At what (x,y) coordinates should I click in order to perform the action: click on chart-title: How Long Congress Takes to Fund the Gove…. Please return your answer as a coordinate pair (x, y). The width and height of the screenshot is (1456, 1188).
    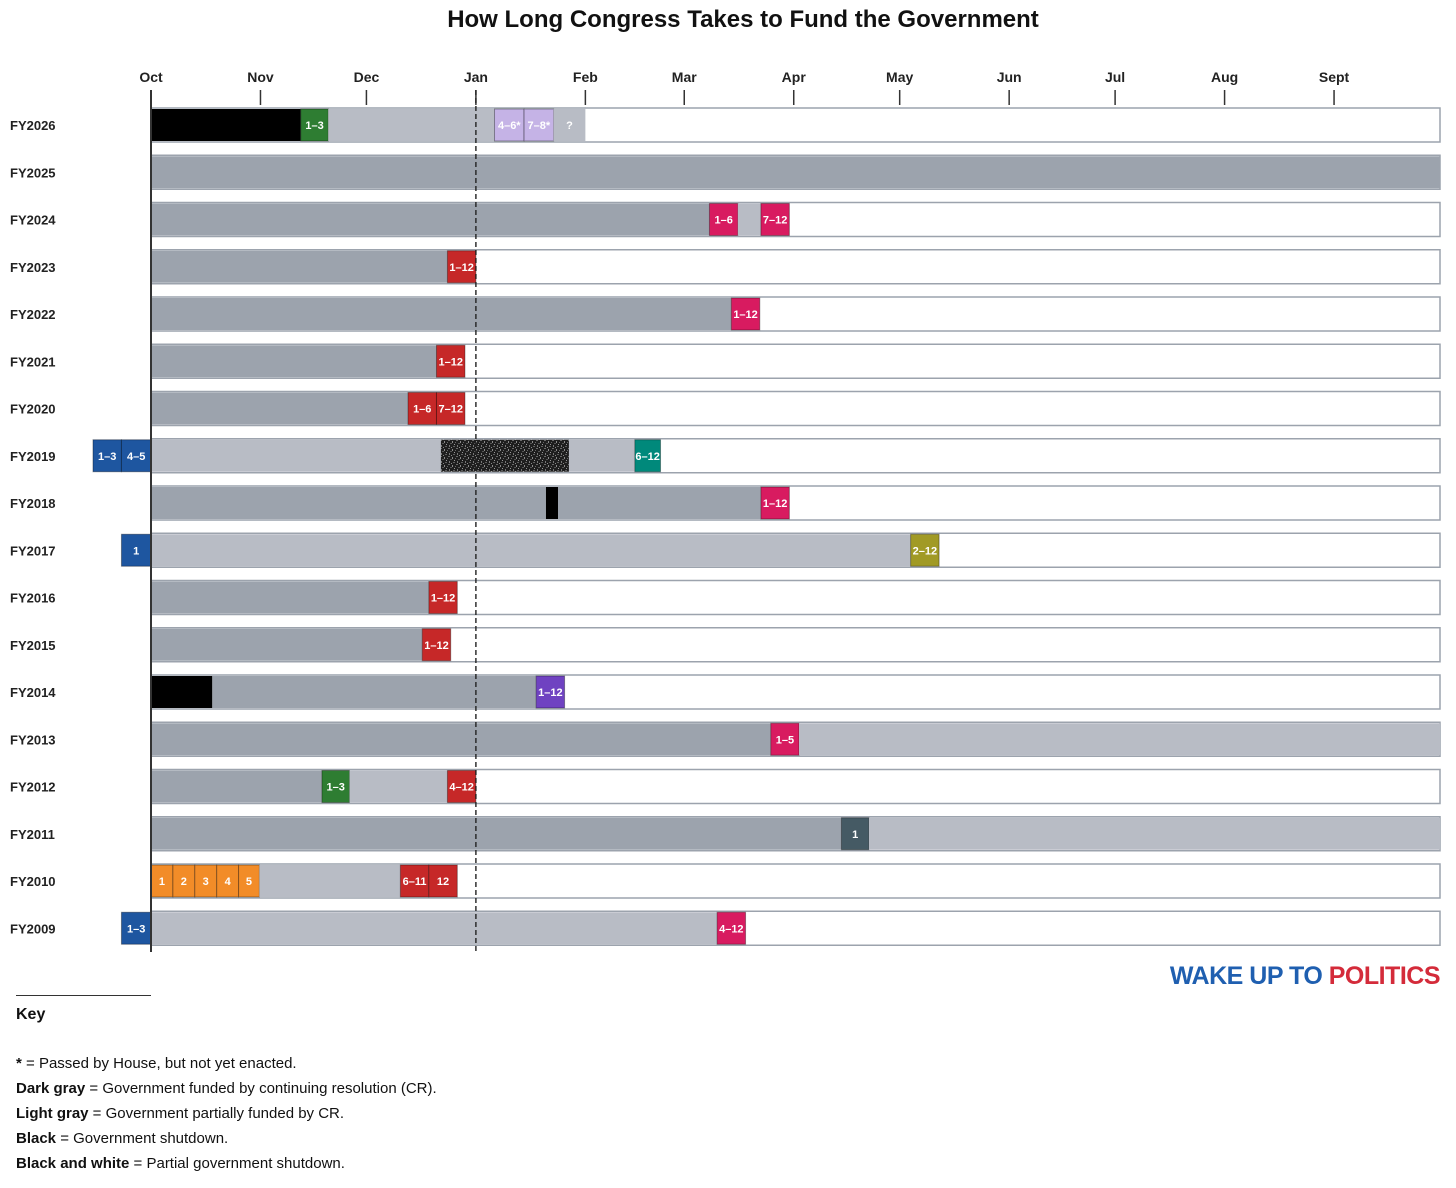
    Looking at the image, I should click on (743, 19).